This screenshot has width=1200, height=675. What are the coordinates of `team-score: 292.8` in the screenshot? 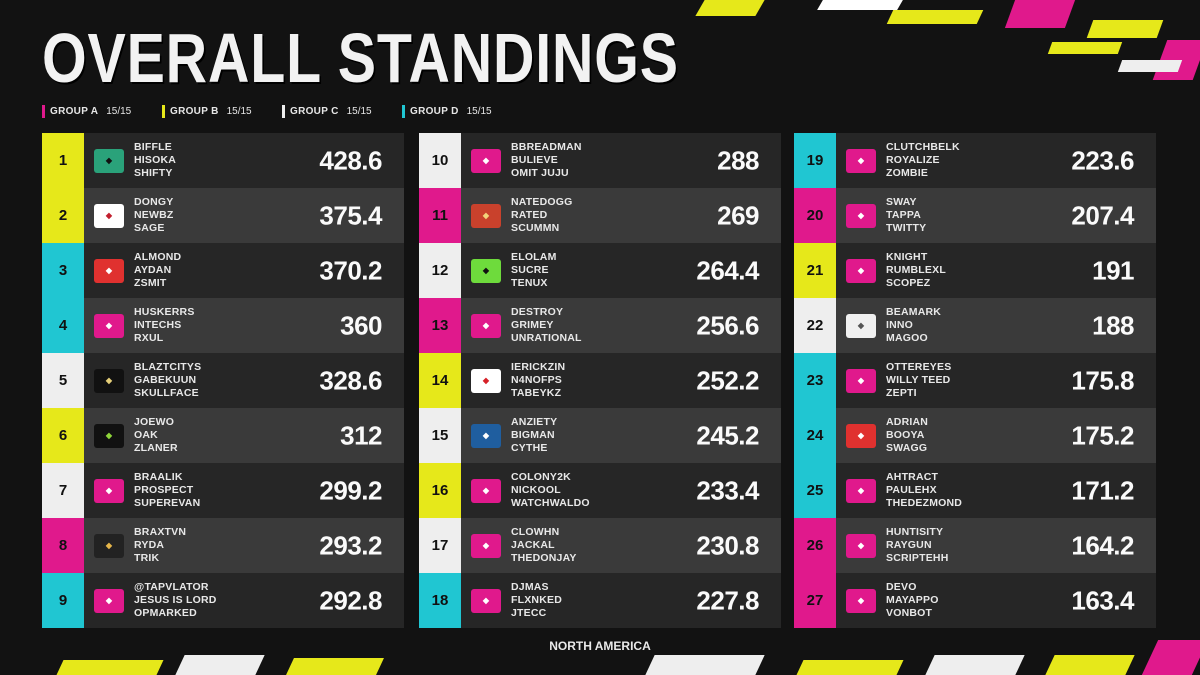 It's located at (350, 600).